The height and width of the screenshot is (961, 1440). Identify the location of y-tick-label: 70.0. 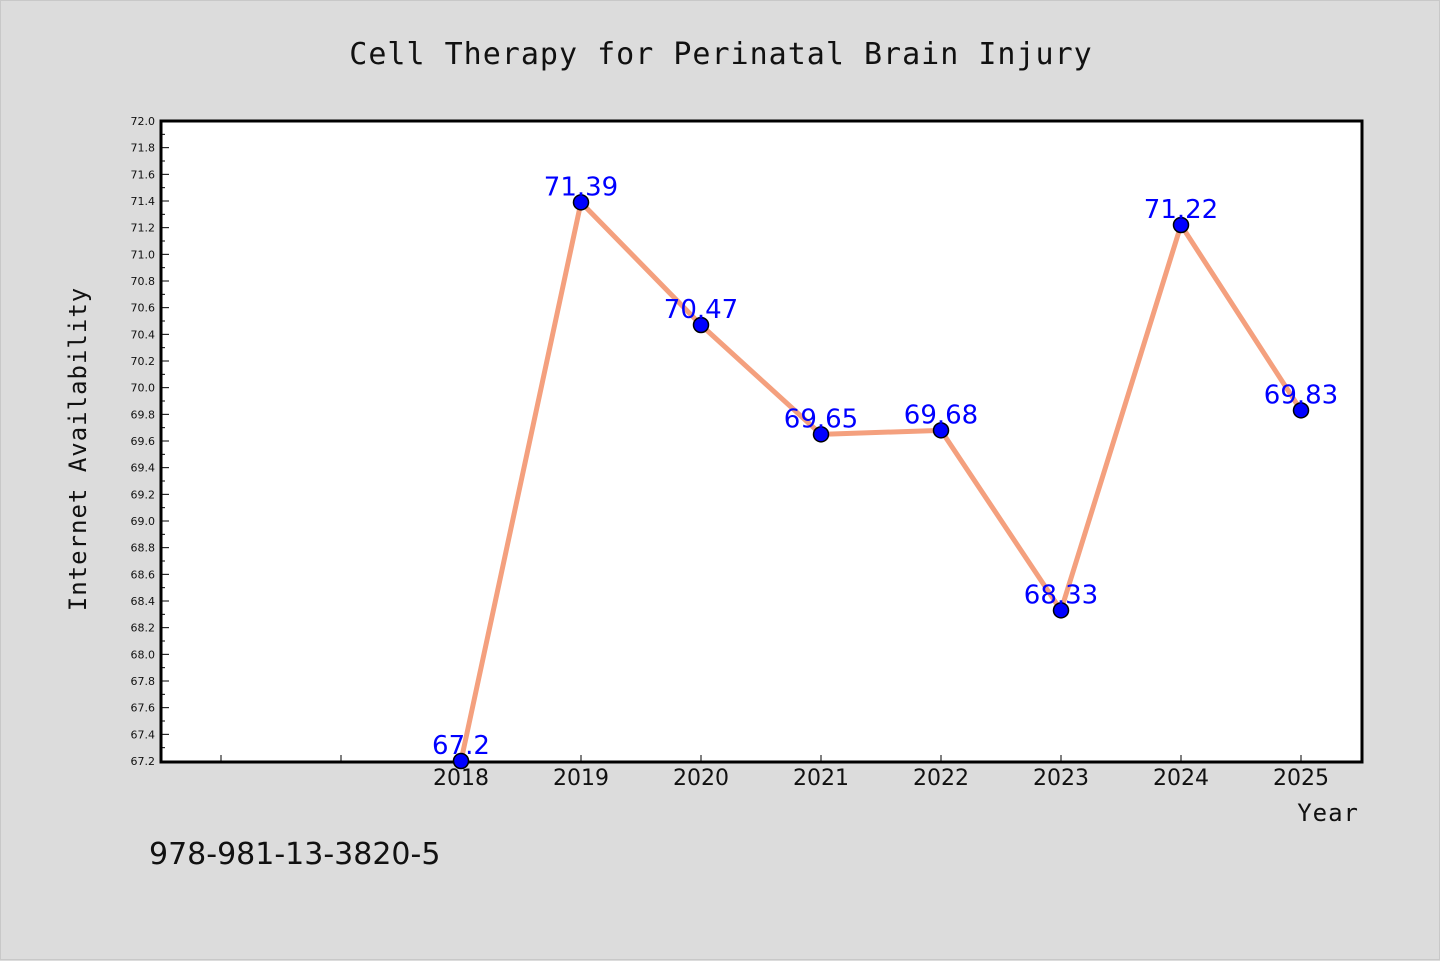
(143, 388).